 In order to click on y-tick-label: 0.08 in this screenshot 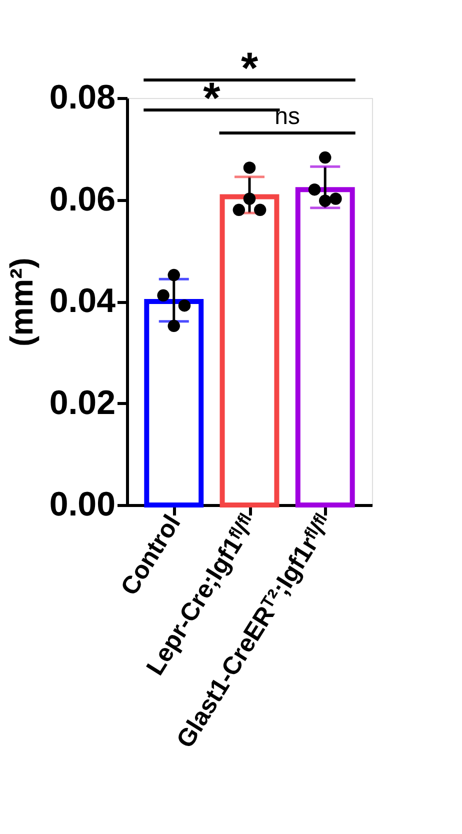, I will do `click(82, 97)`.